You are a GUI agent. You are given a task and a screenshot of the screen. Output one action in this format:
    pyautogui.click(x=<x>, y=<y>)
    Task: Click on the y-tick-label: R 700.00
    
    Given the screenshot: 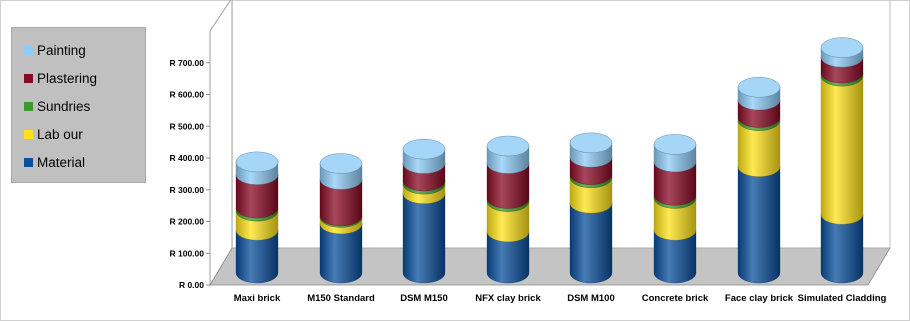 What is the action you would take?
    pyautogui.click(x=187, y=63)
    